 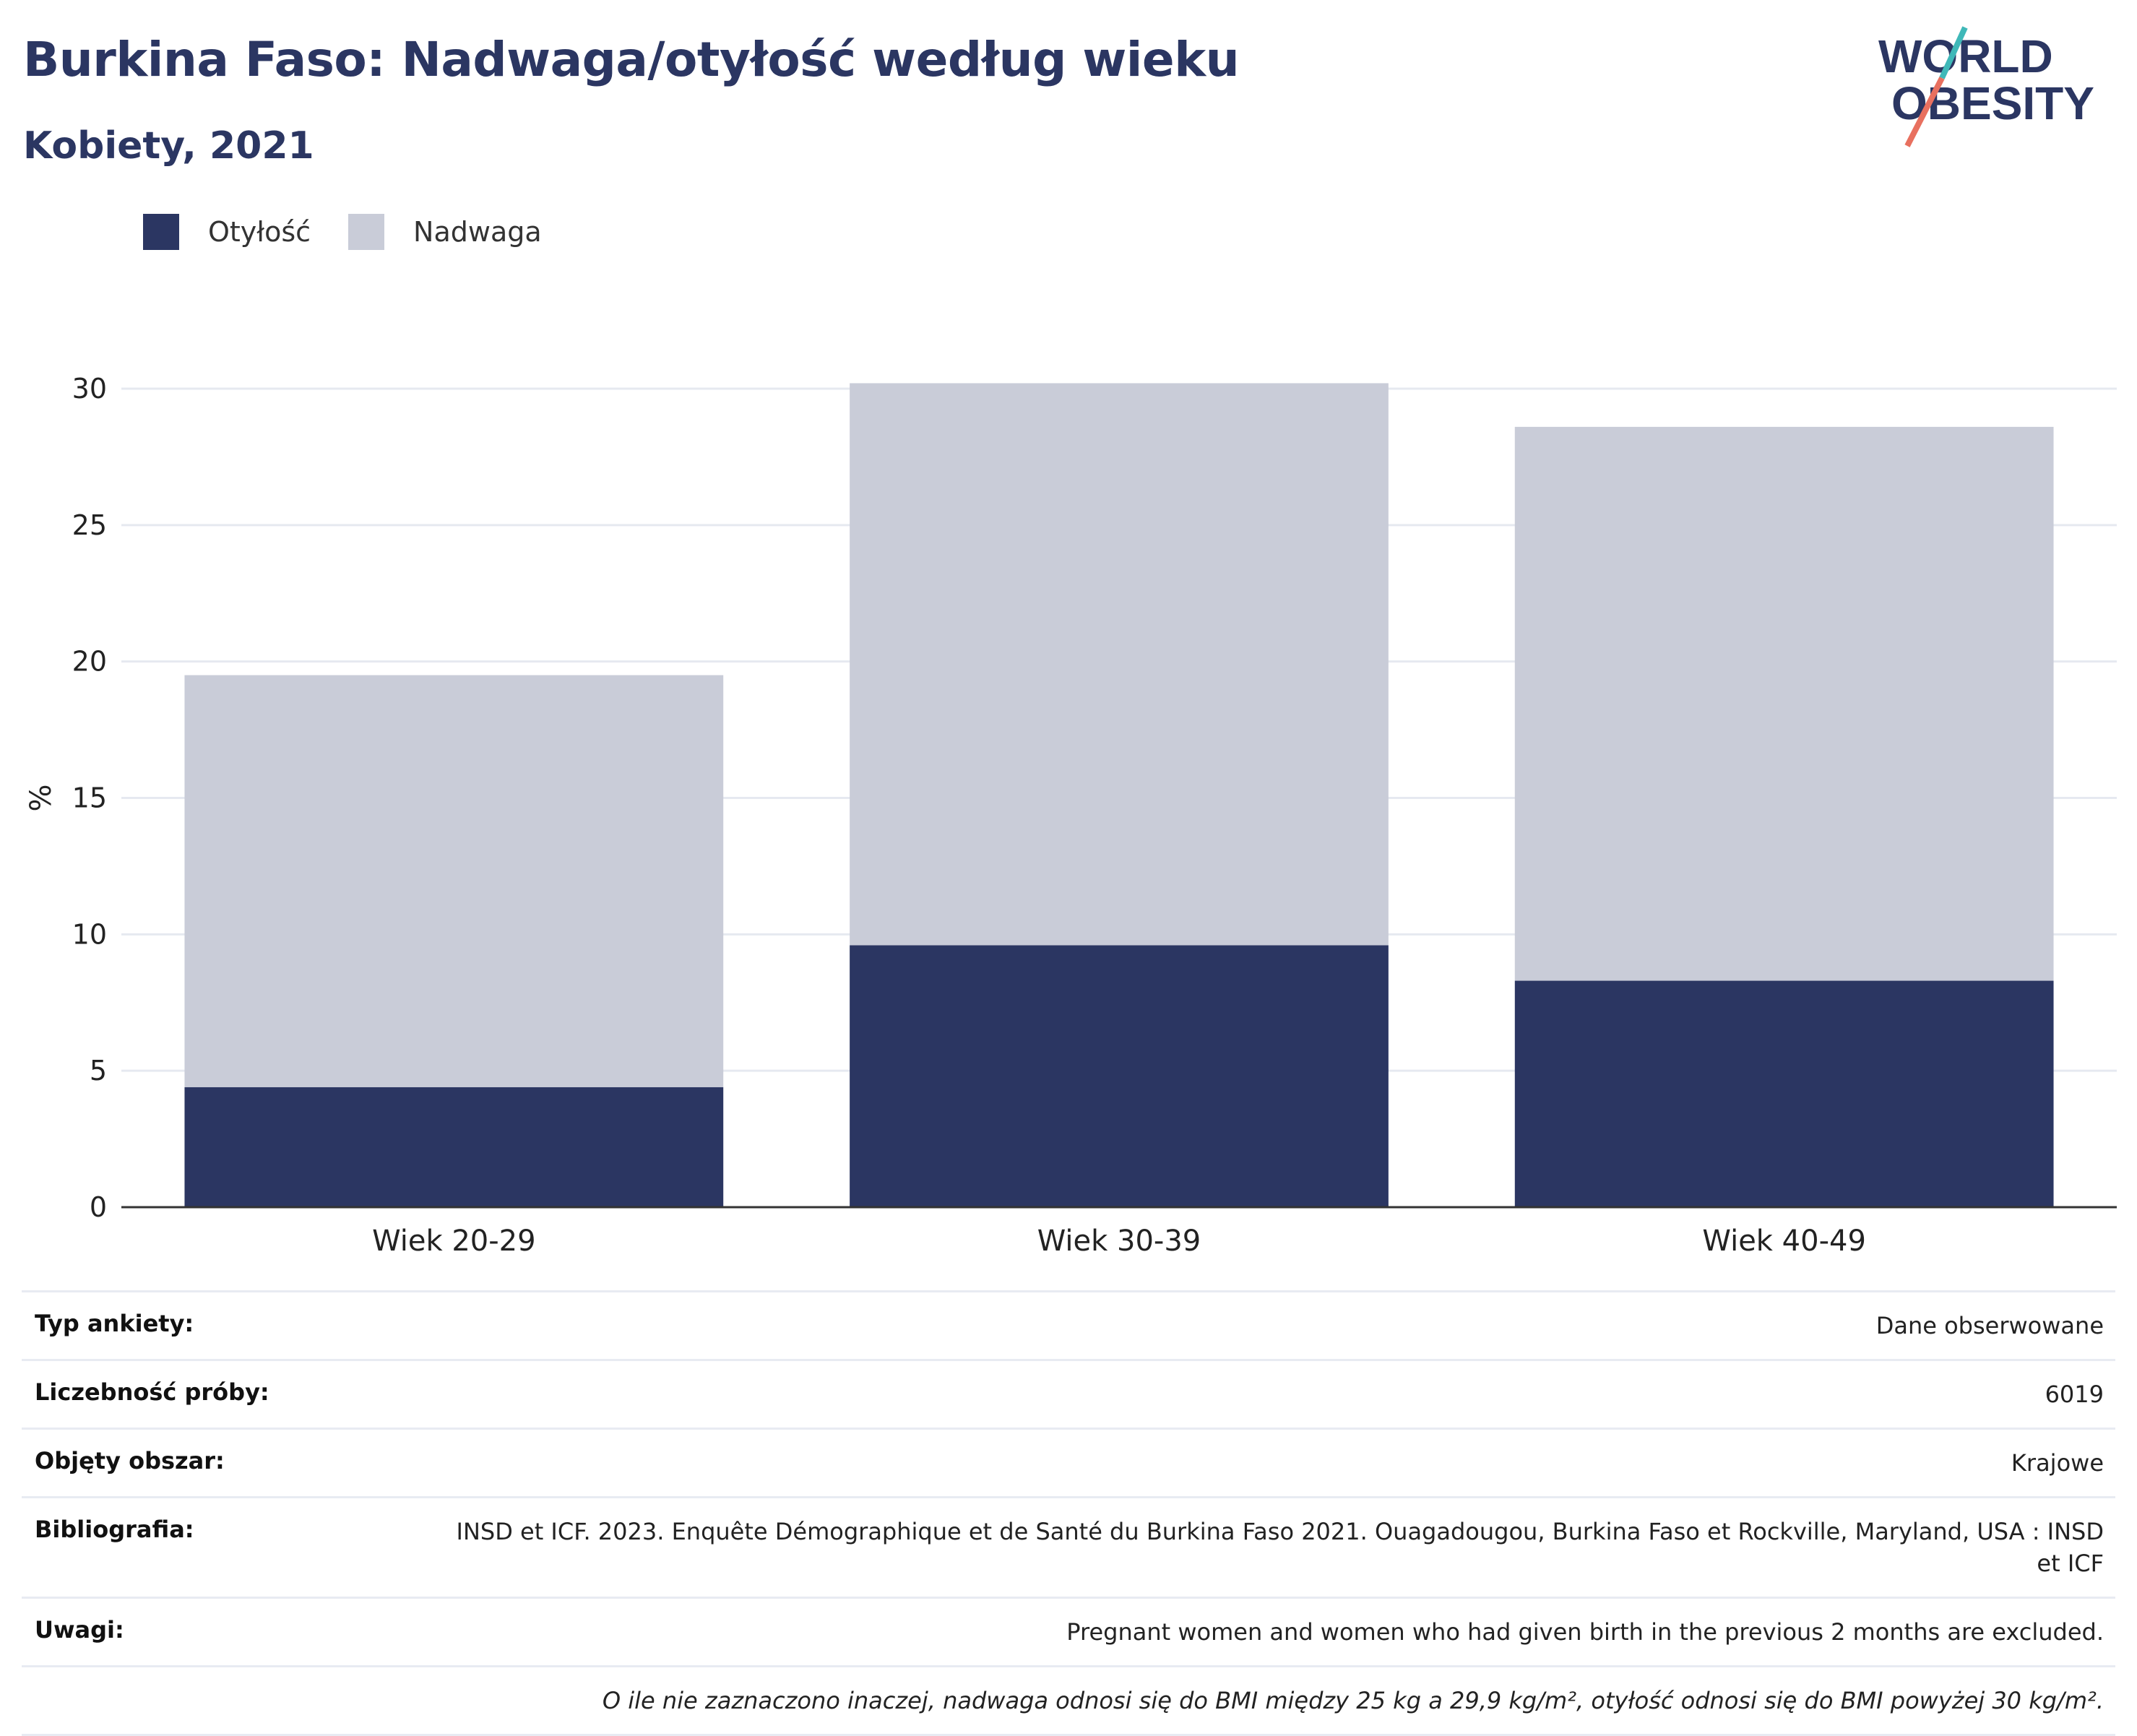 What do you see at coordinates (1992, 103) in the screenshot?
I see `logo-line2: OBESITY` at bounding box center [1992, 103].